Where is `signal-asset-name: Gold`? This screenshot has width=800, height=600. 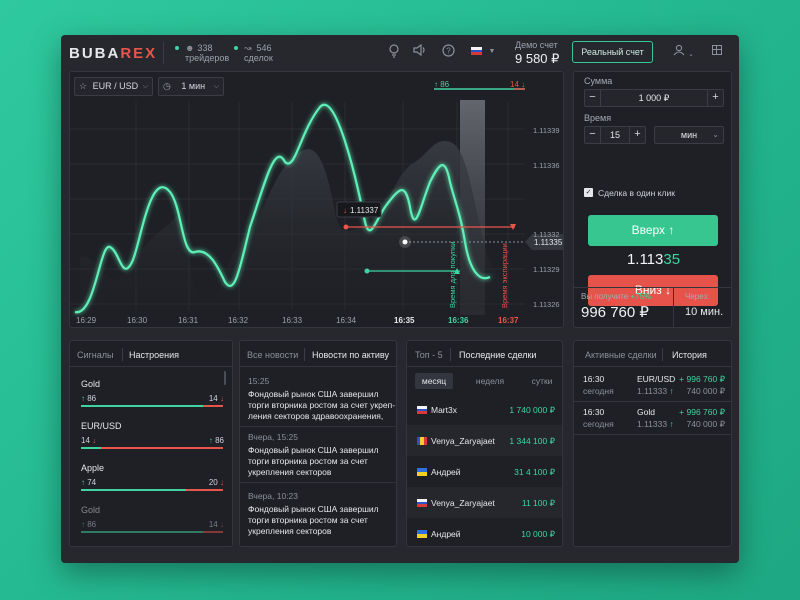
signal-asset-name: Gold is located at coordinates (91, 510).